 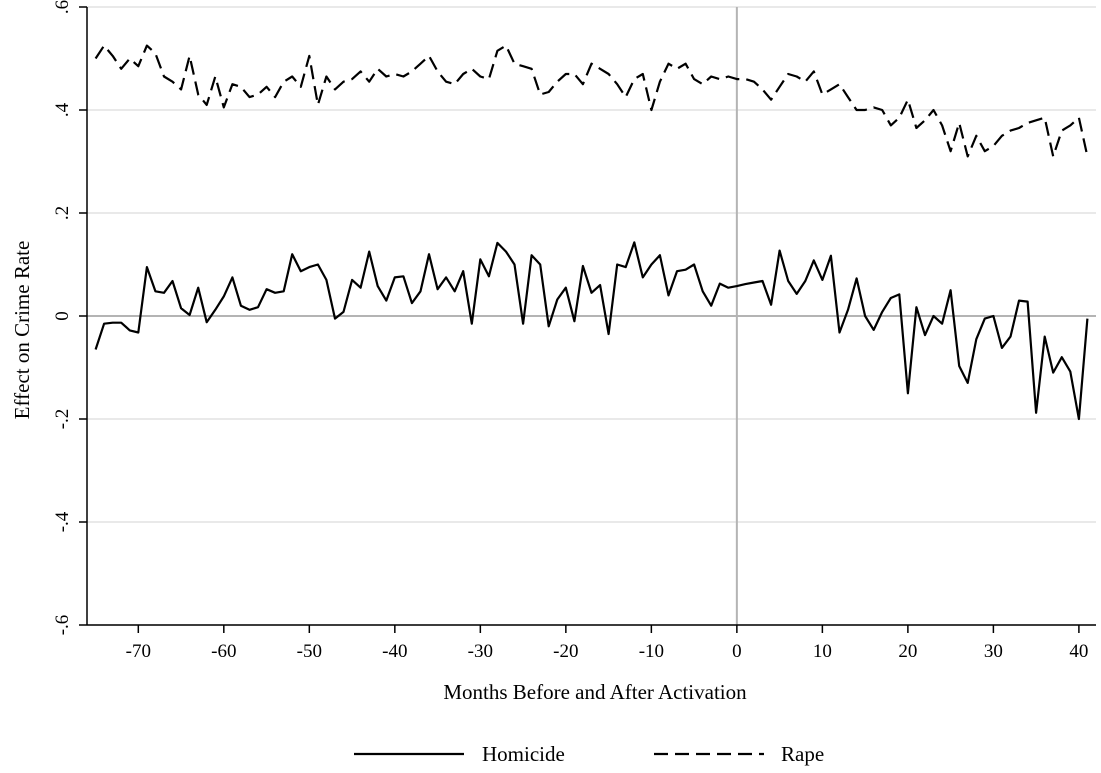 I want to click on x-tick-label: -60, so click(x=223, y=651).